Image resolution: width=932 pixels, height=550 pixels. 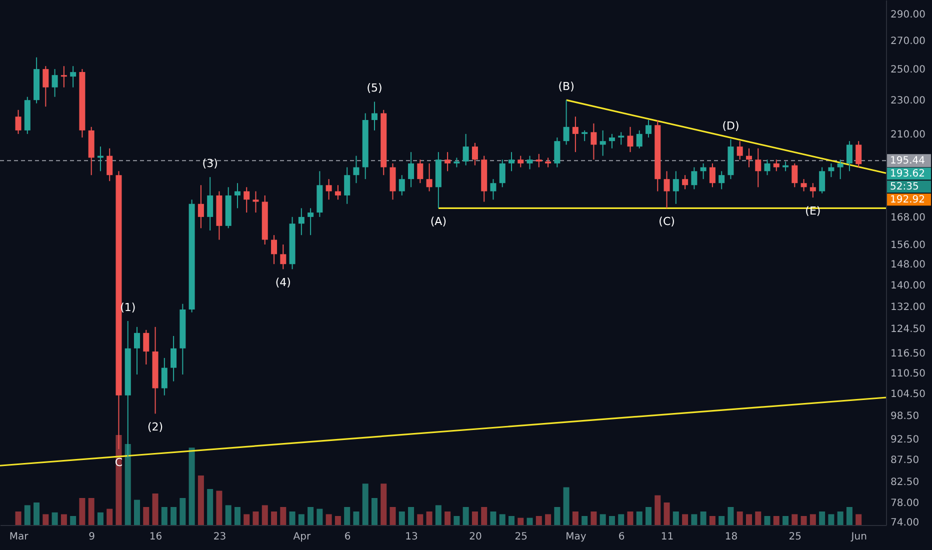 I want to click on annotation: (2), so click(x=155, y=427).